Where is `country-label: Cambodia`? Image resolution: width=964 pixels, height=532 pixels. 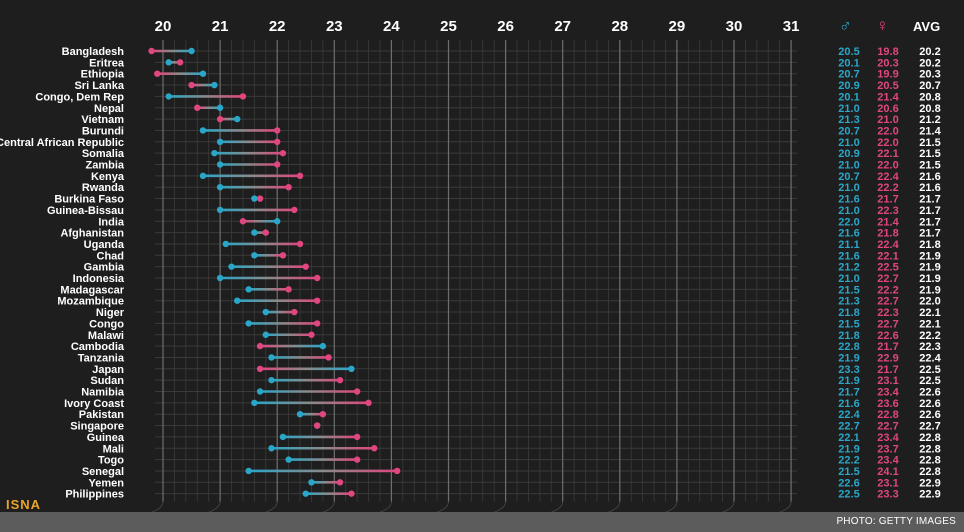 country-label: Cambodia is located at coordinates (98, 347).